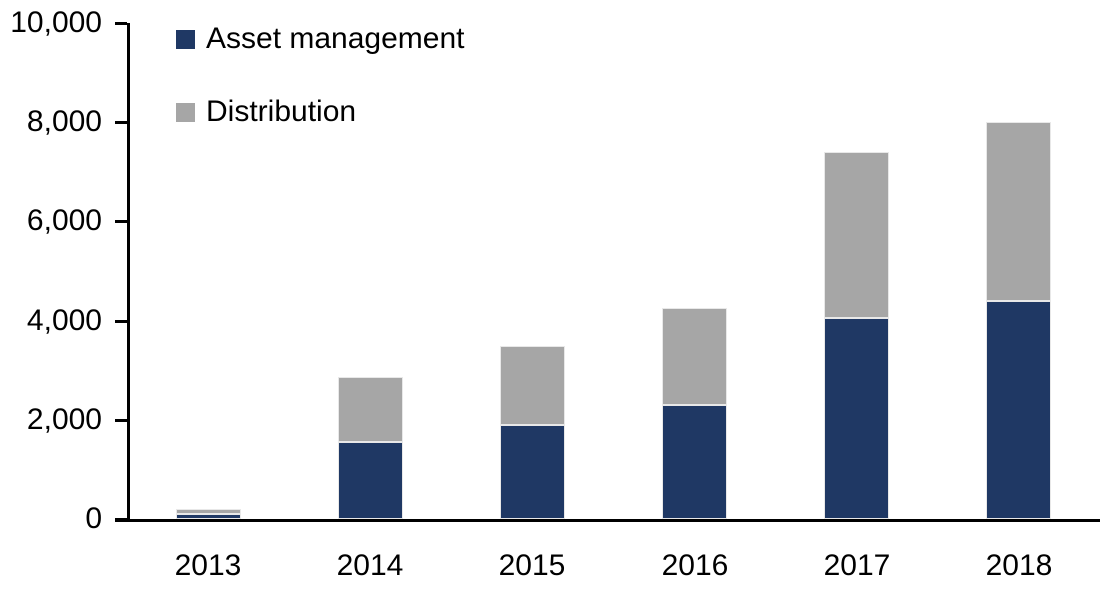 The image size is (1102, 594). Describe the element at coordinates (694, 356) in the screenshot. I see `bar-segment-2016-distribution` at that location.